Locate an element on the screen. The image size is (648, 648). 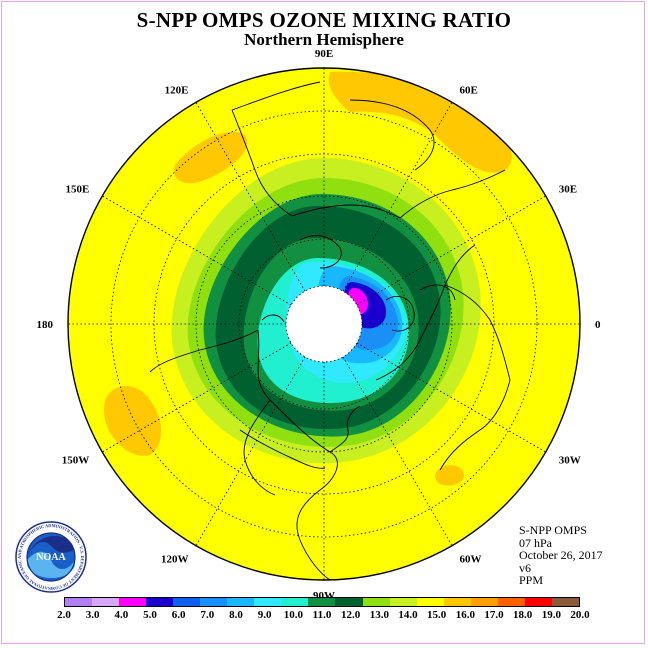
colorbar-tick-label: 3.0 is located at coordinates (92, 615).